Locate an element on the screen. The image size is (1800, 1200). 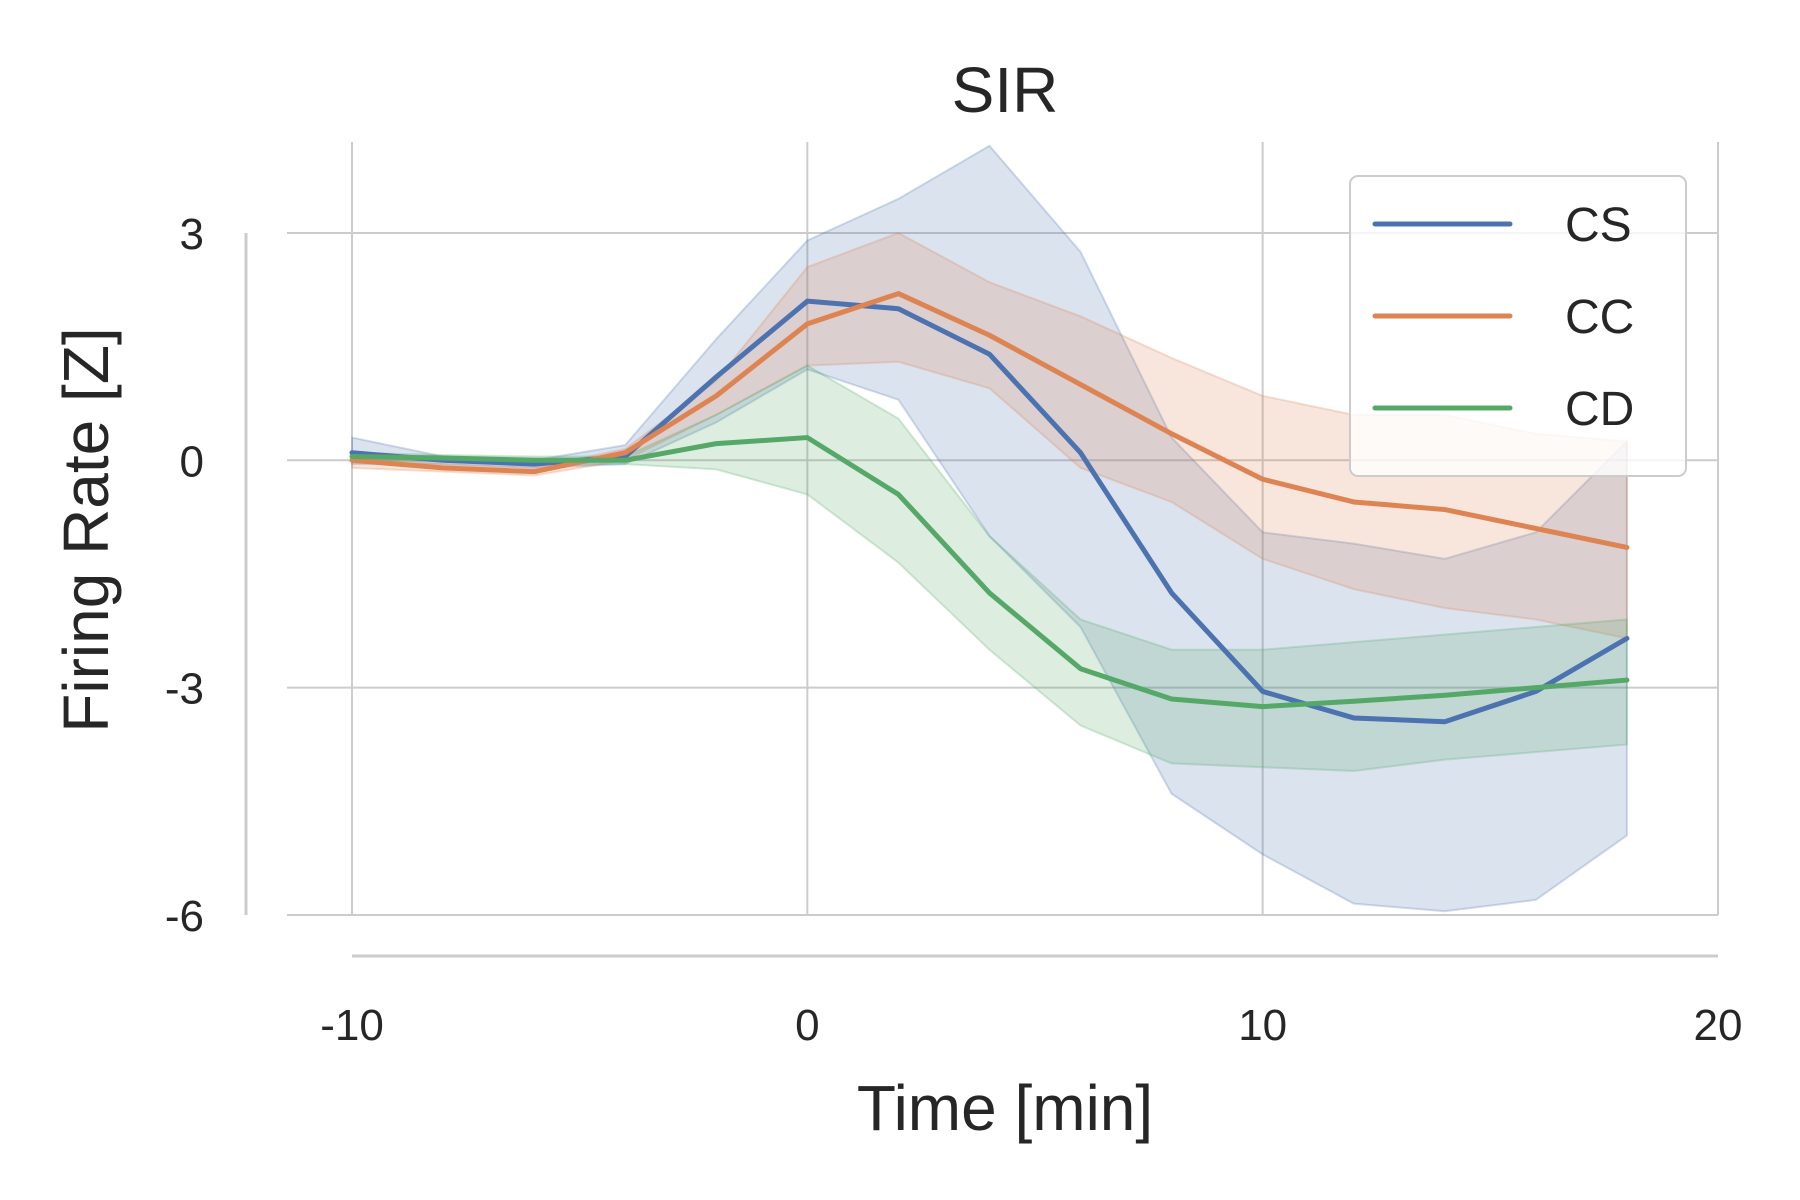
legend-box is located at coordinates (1518, 326).